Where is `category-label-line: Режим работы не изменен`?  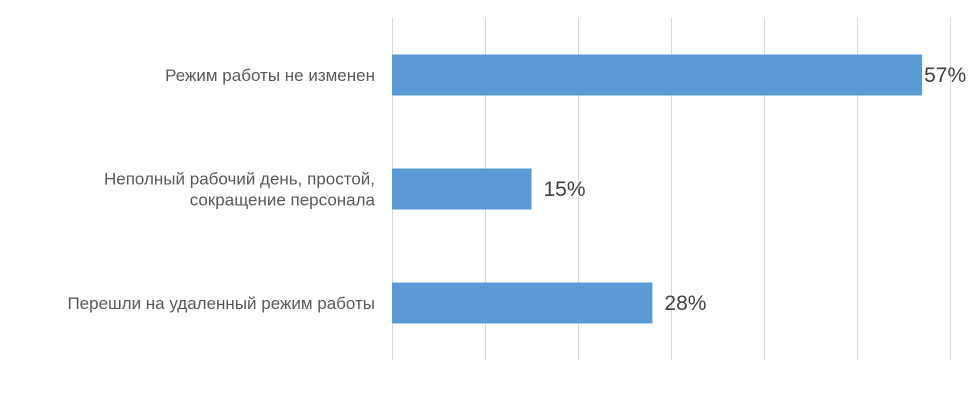
category-label-line: Режим работы не изменен is located at coordinates (270, 75).